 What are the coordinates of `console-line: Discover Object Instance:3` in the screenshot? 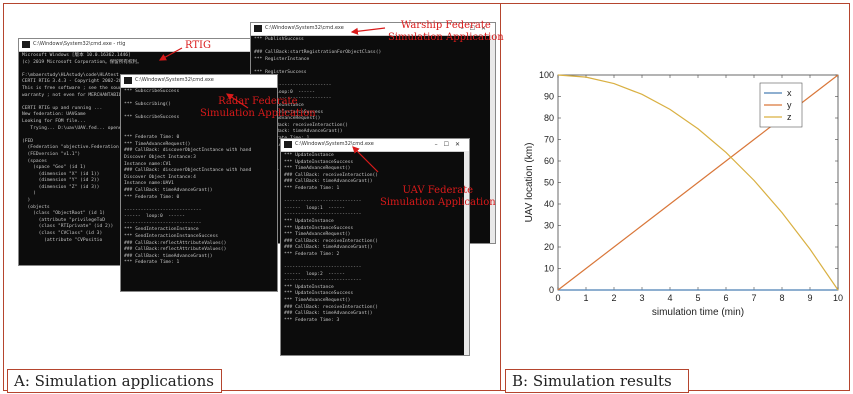 It's located at (160, 157).